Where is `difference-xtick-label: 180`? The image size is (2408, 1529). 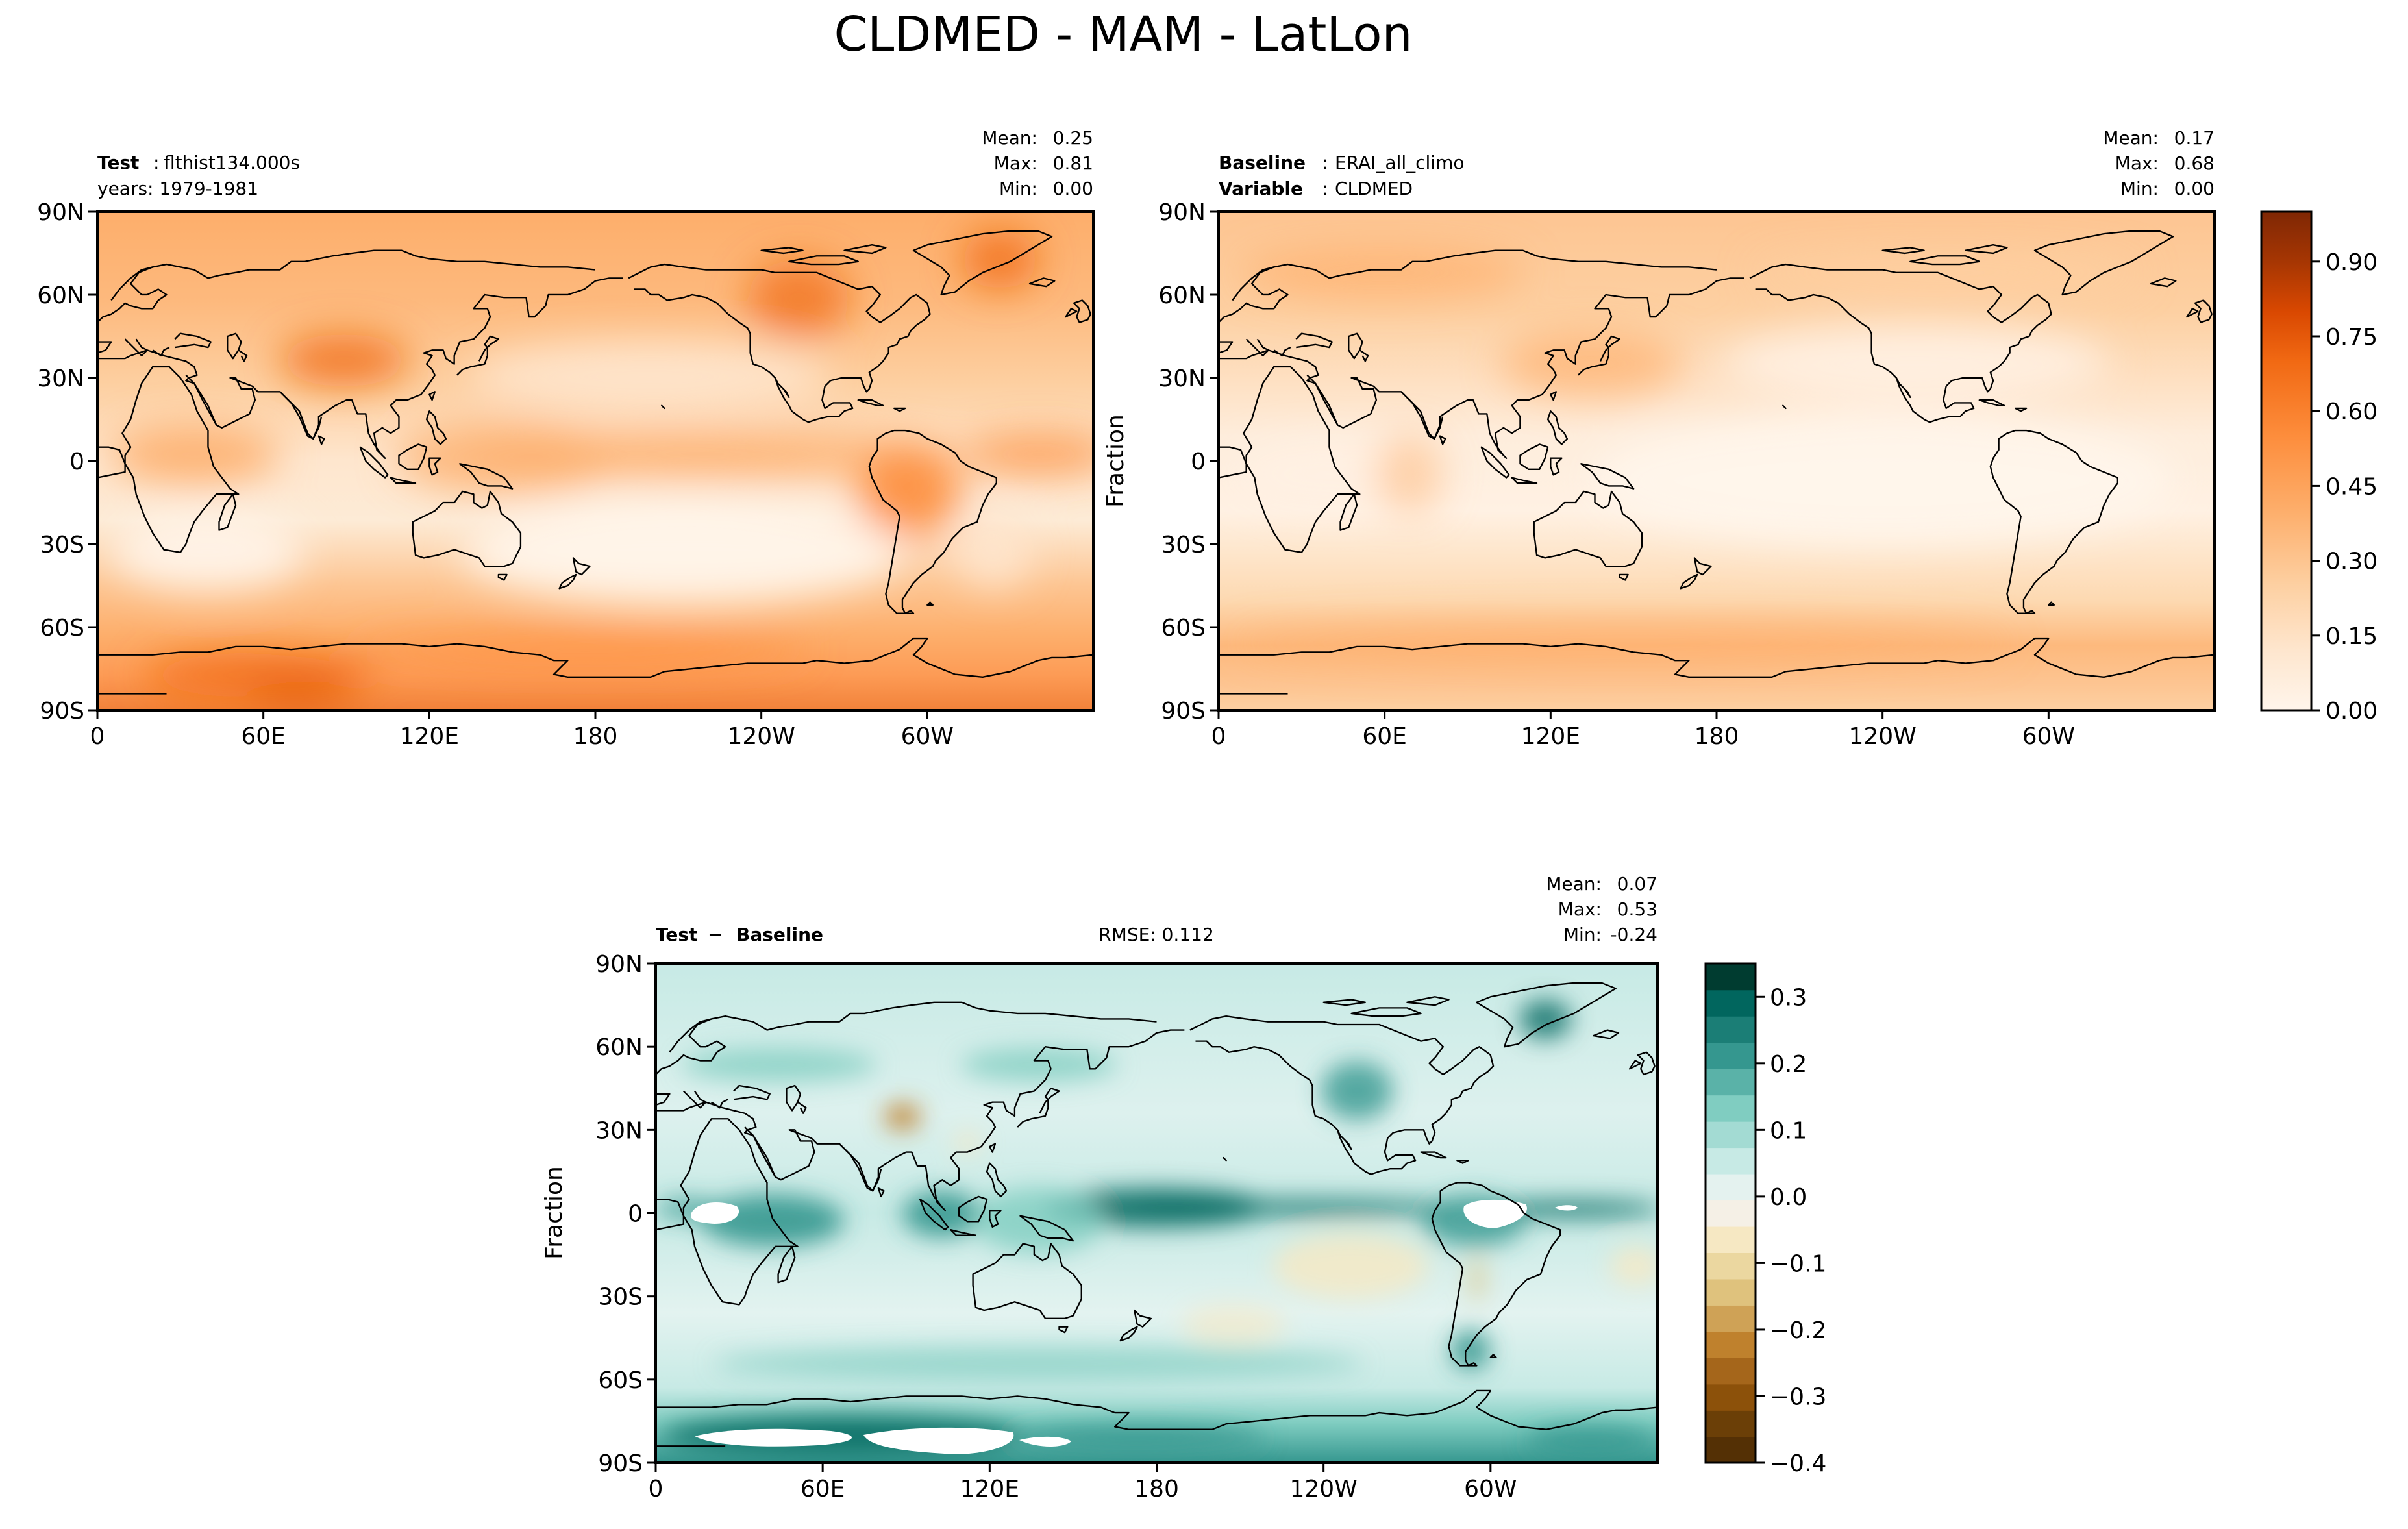 difference-xtick-label: 180 is located at coordinates (1156, 1489).